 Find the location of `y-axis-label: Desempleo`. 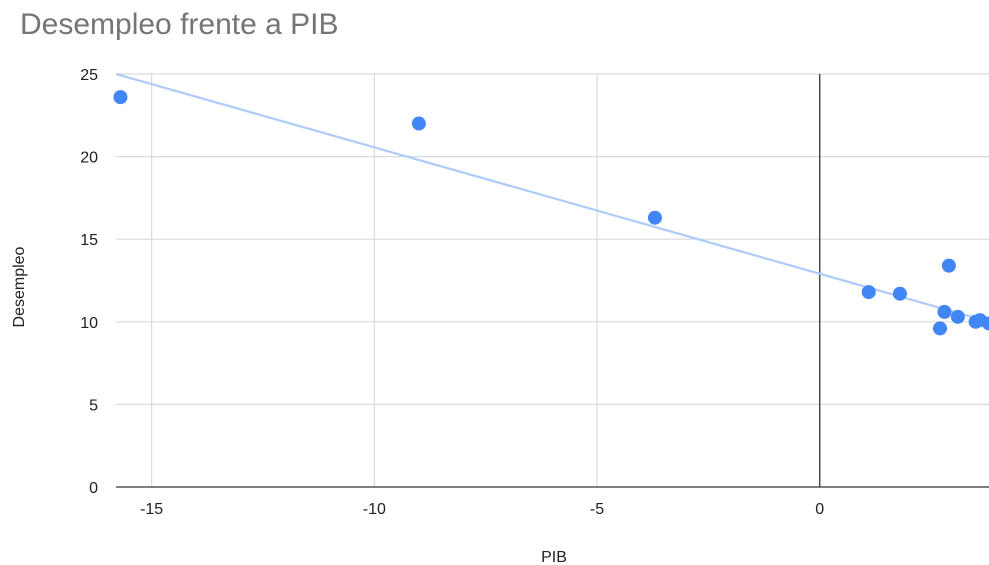

y-axis-label: Desempleo is located at coordinates (19, 286).